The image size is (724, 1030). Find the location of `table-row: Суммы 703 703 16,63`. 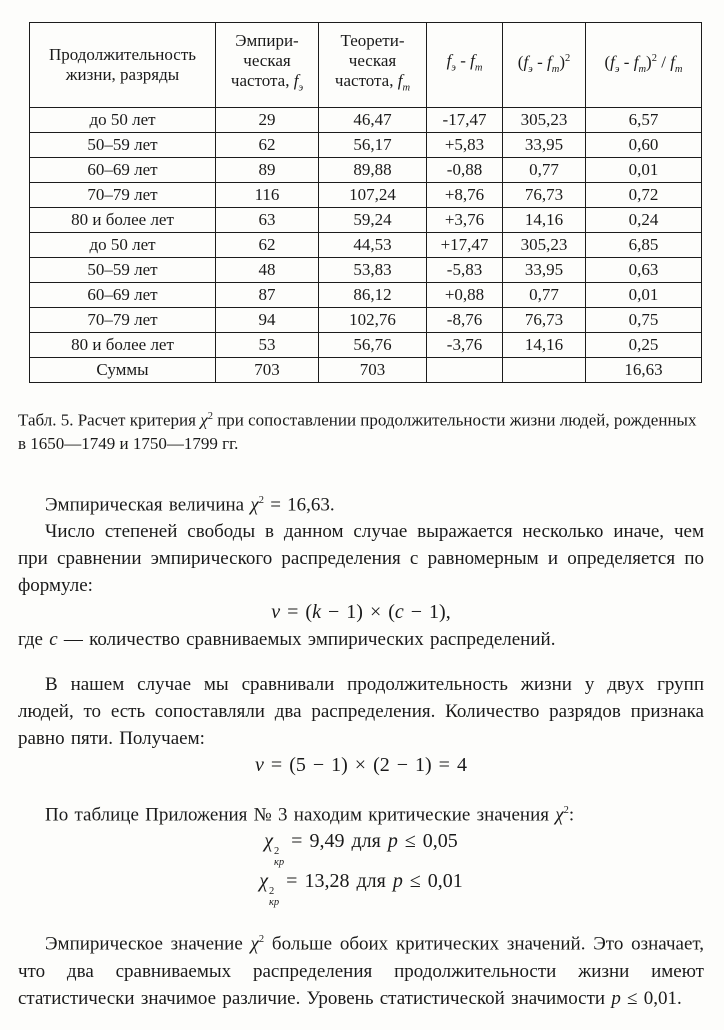

table-row: Суммы 703 703 16,63 is located at coordinates (365, 370).